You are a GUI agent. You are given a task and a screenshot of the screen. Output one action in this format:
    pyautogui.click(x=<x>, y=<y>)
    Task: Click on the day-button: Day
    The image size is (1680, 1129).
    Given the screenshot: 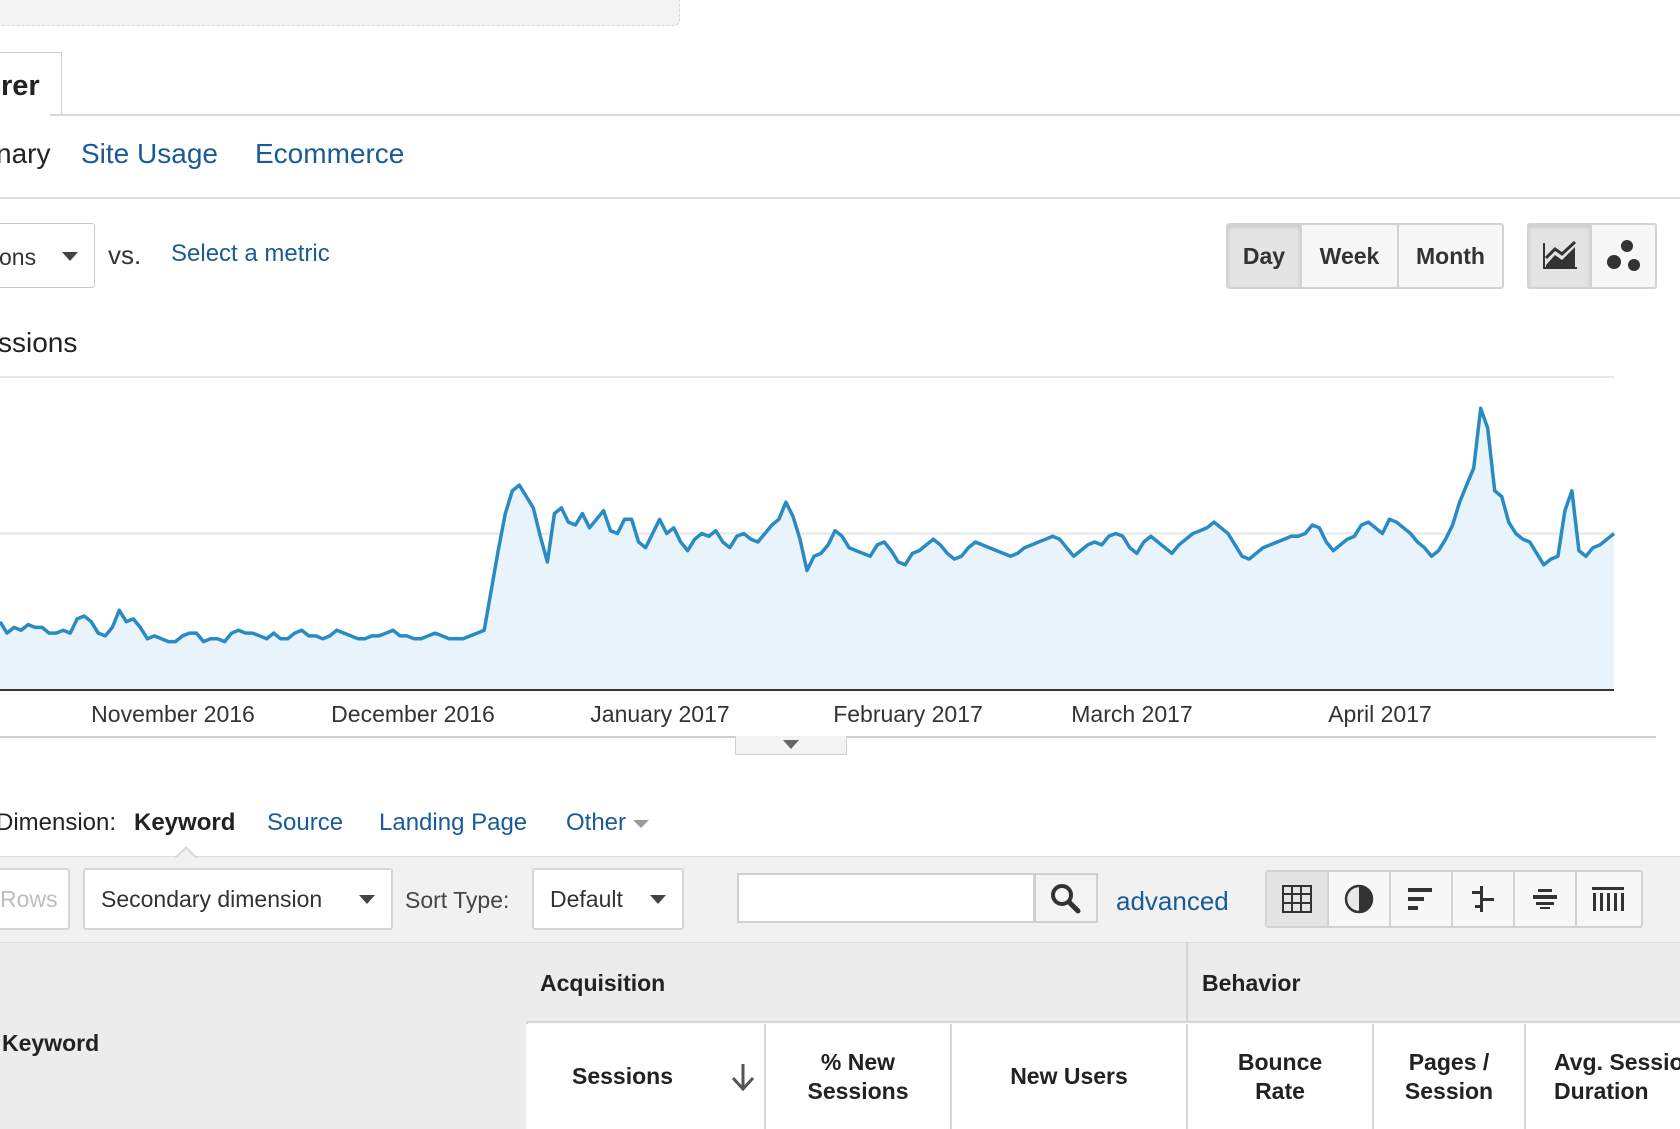 What is the action you would take?
    pyautogui.click(x=1265, y=256)
    